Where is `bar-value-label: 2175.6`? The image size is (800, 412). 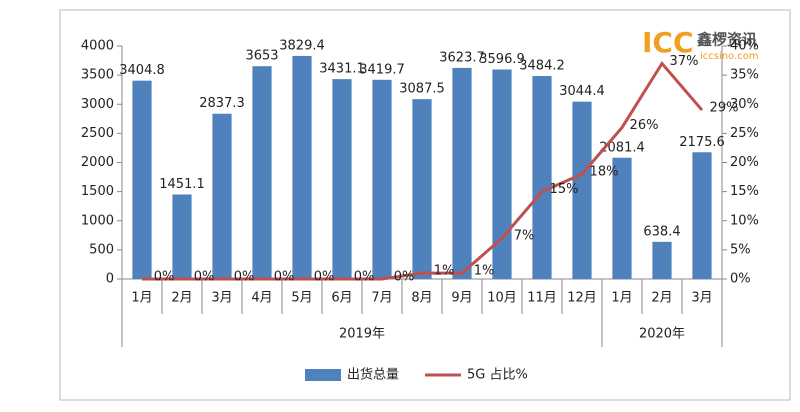 bar-value-label: 2175.6 is located at coordinates (702, 142).